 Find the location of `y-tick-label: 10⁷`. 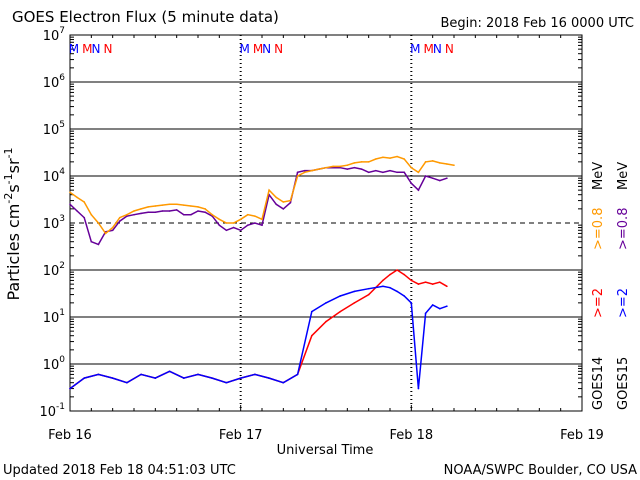

y-tick-label: 10⁷ is located at coordinates (54, 35).